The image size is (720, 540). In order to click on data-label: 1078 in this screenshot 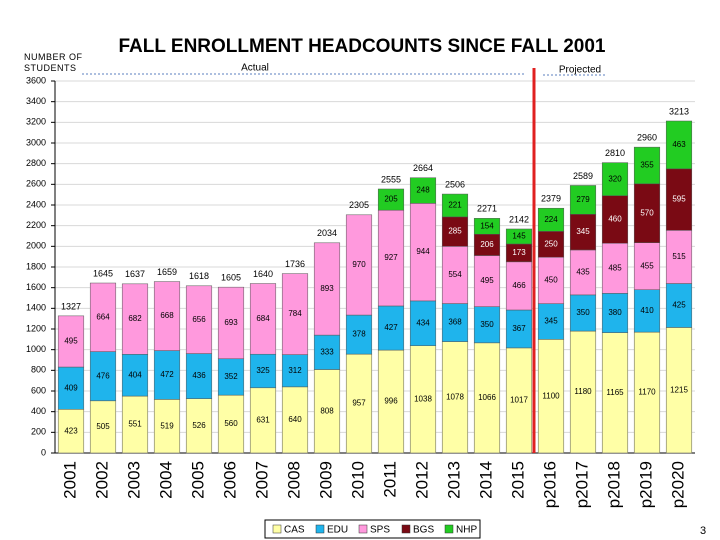, I will do `click(455, 396)`.